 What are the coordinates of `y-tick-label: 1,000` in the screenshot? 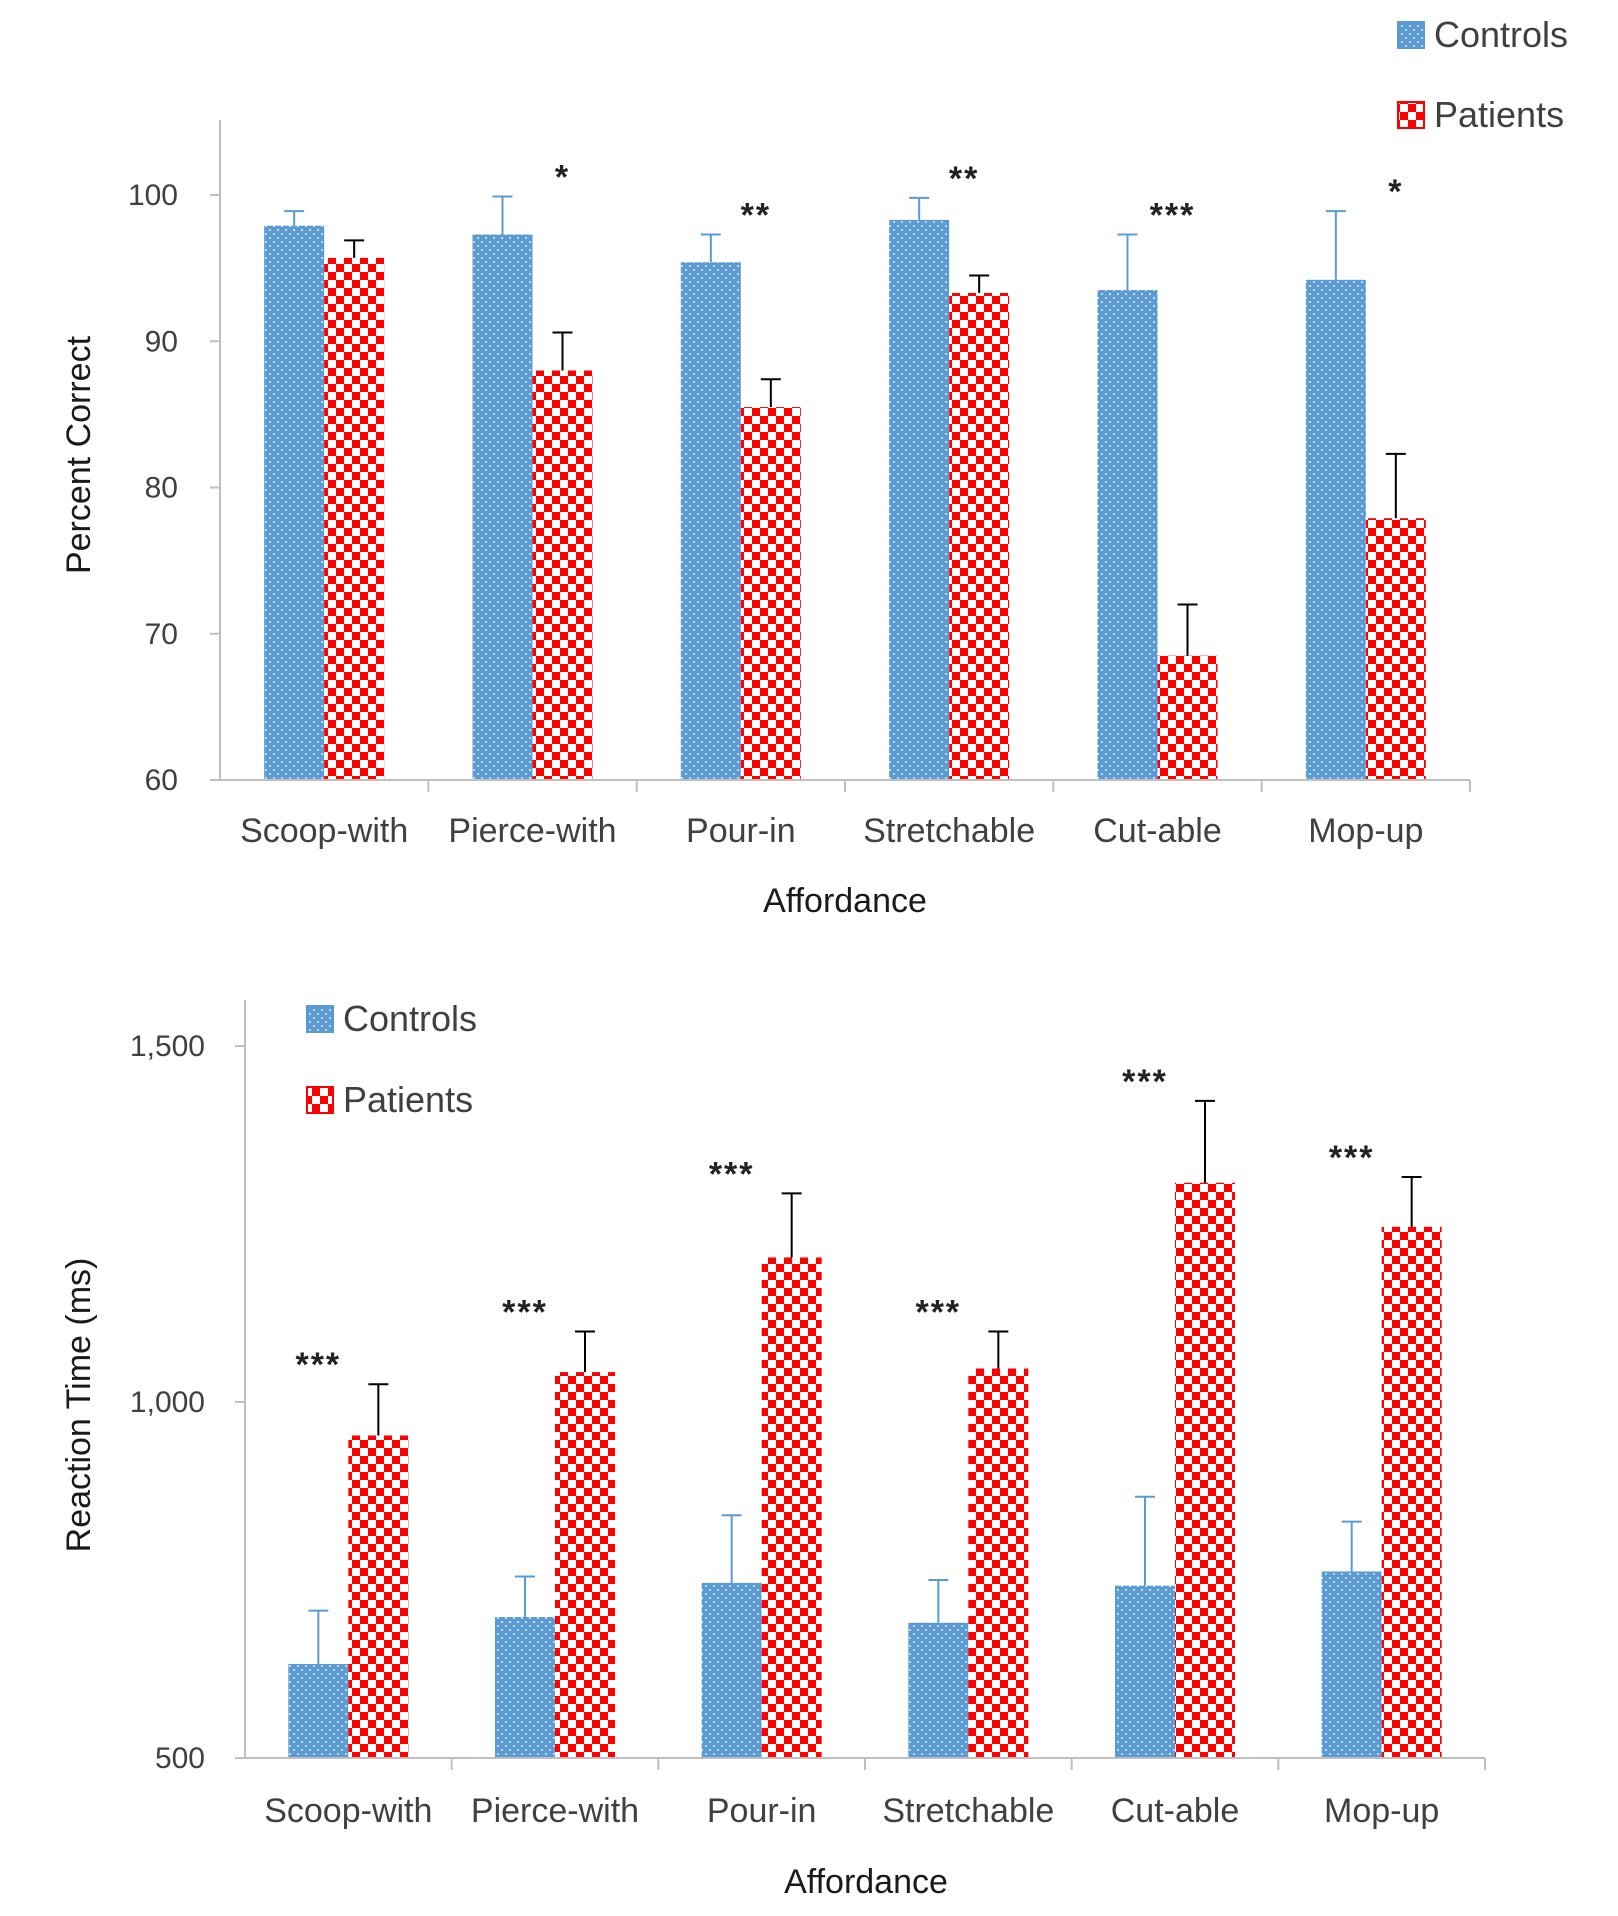 It's located at (167, 1402).